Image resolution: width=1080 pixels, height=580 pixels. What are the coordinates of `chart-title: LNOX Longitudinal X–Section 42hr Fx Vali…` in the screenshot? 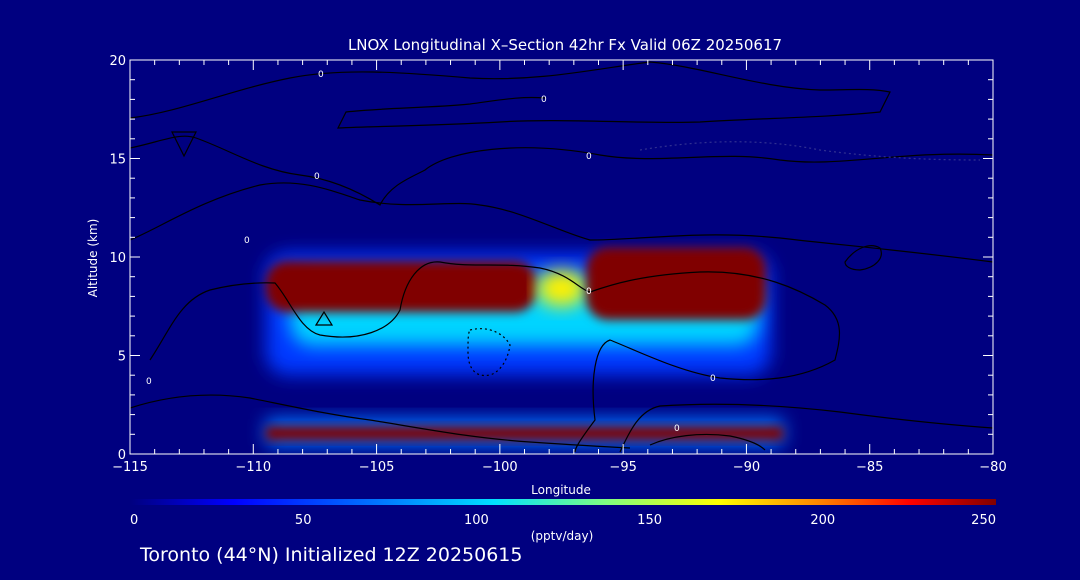 It's located at (565, 45).